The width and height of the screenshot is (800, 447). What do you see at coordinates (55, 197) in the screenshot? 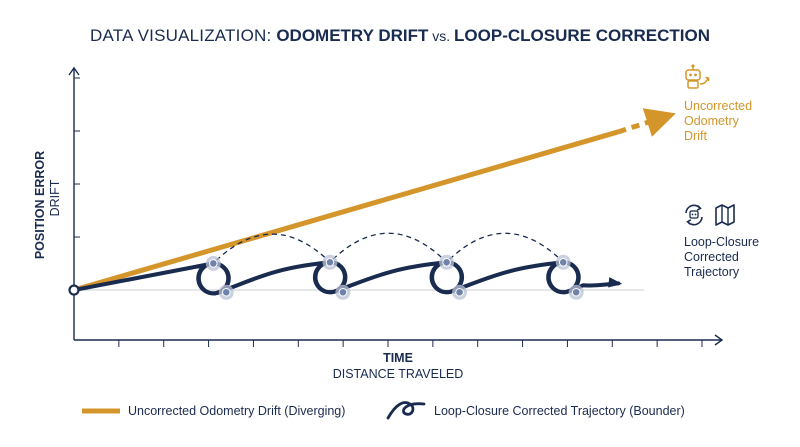
I see `y-axis-sublabel: DRIFT` at bounding box center [55, 197].